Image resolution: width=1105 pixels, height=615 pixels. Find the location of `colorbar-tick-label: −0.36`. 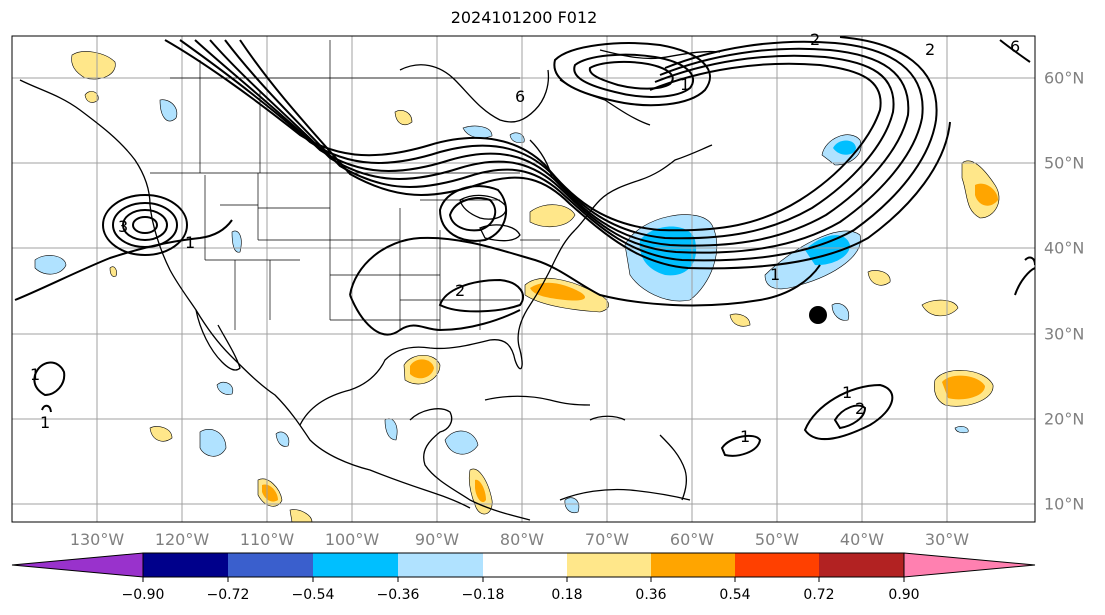

colorbar-tick-label: −0.36 is located at coordinates (398, 595).